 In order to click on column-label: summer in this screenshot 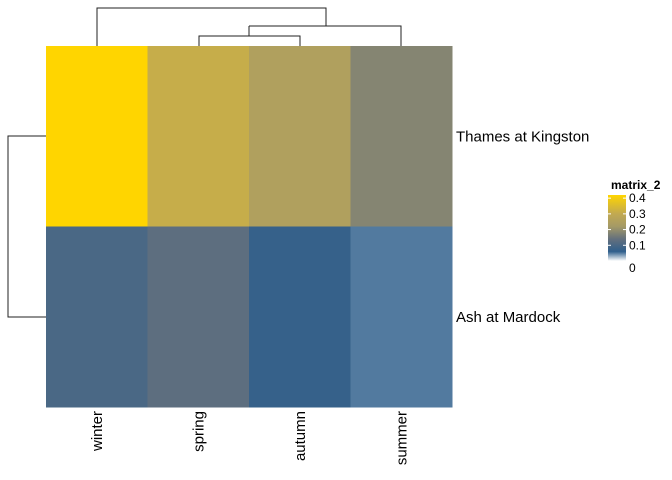, I will do `click(401, 438)`.